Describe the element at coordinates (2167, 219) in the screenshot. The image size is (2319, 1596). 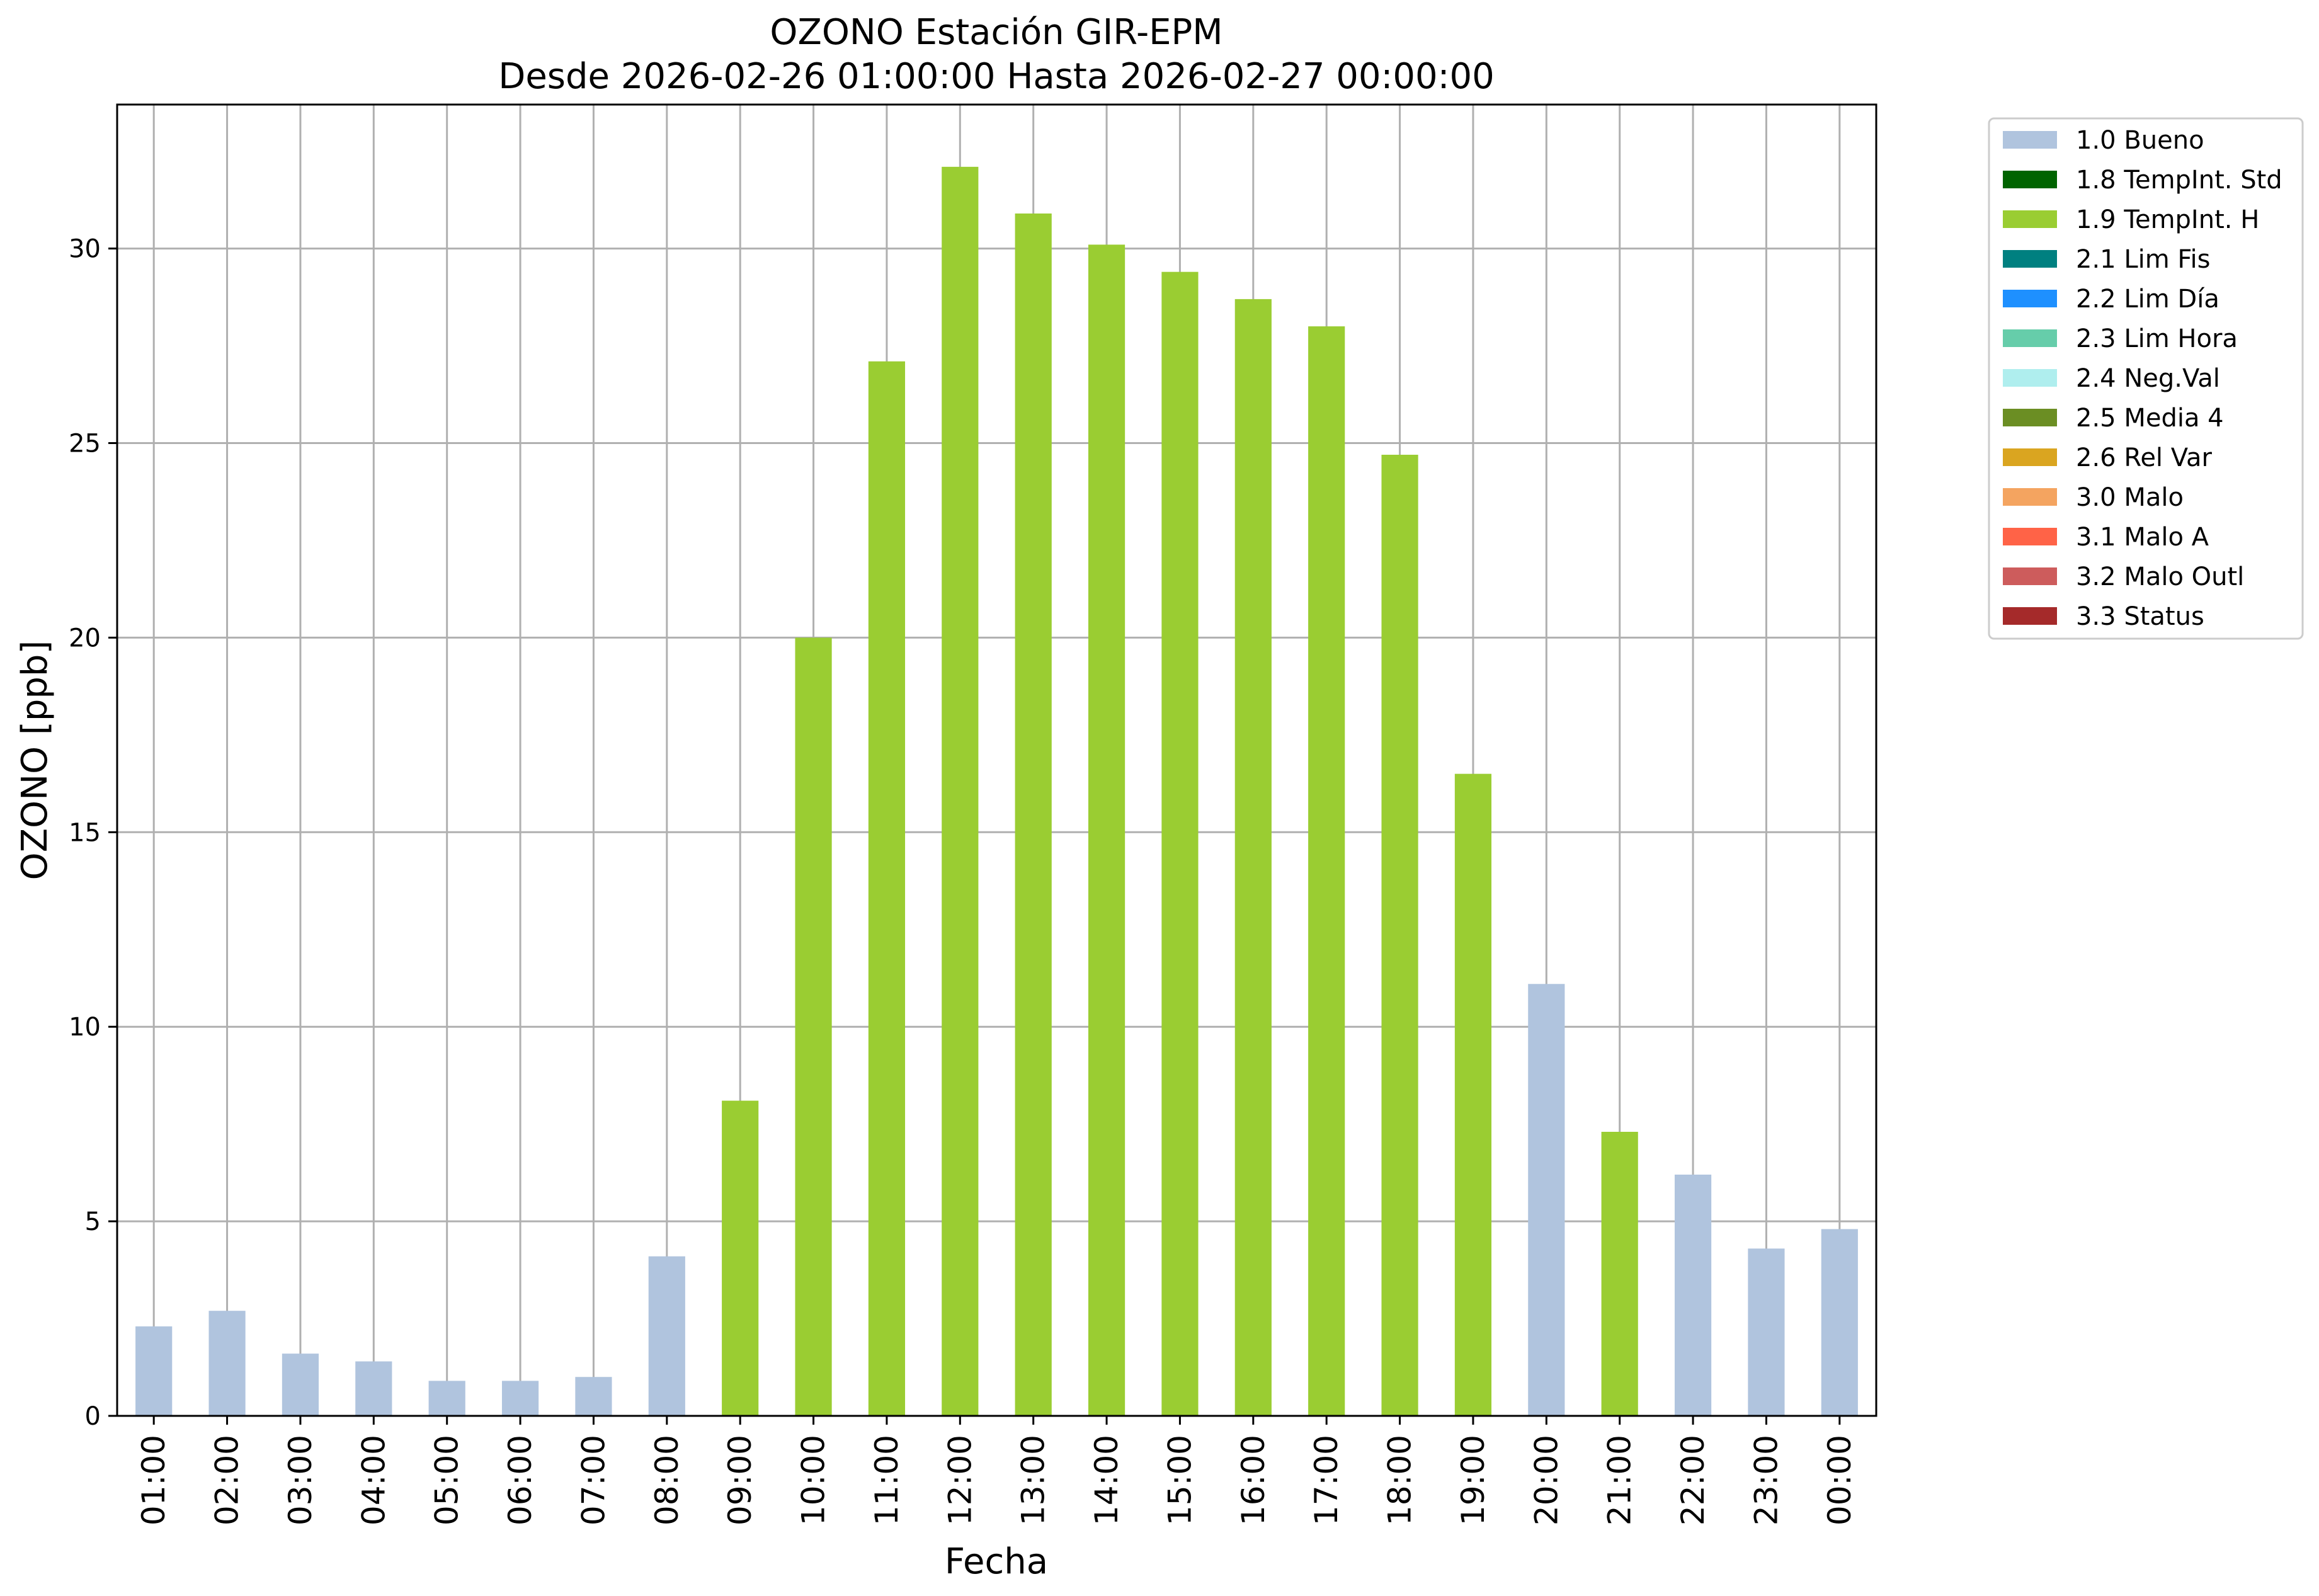
I see `legend-label: 1.9 TempInt. H` at that location.